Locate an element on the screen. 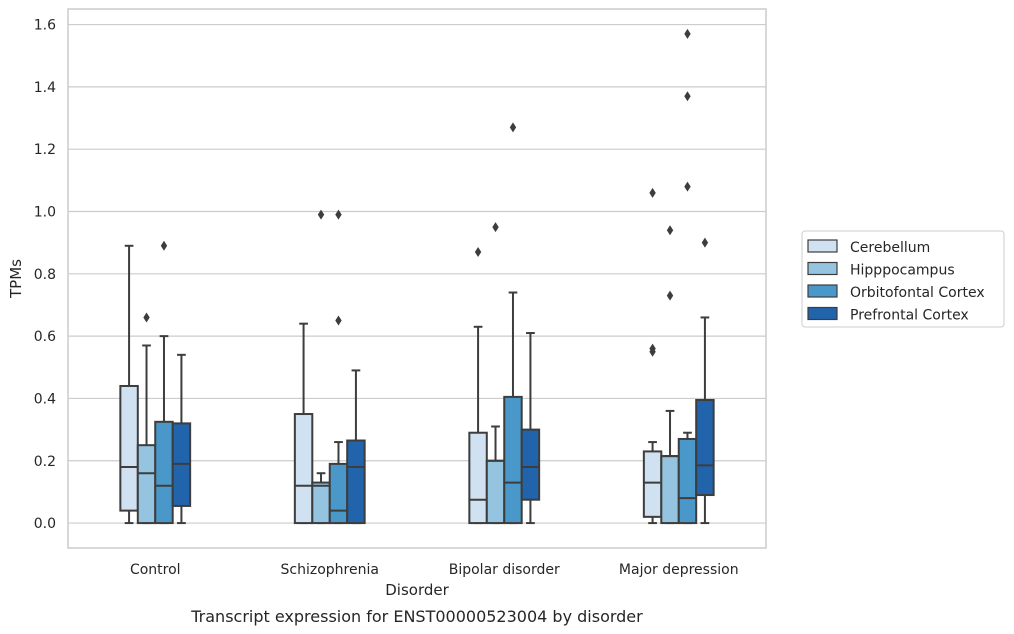 Image resolution: width=1014 pixels, height=634 pixels. x-tick-label: Major depression is located at coordinates (679, 570).